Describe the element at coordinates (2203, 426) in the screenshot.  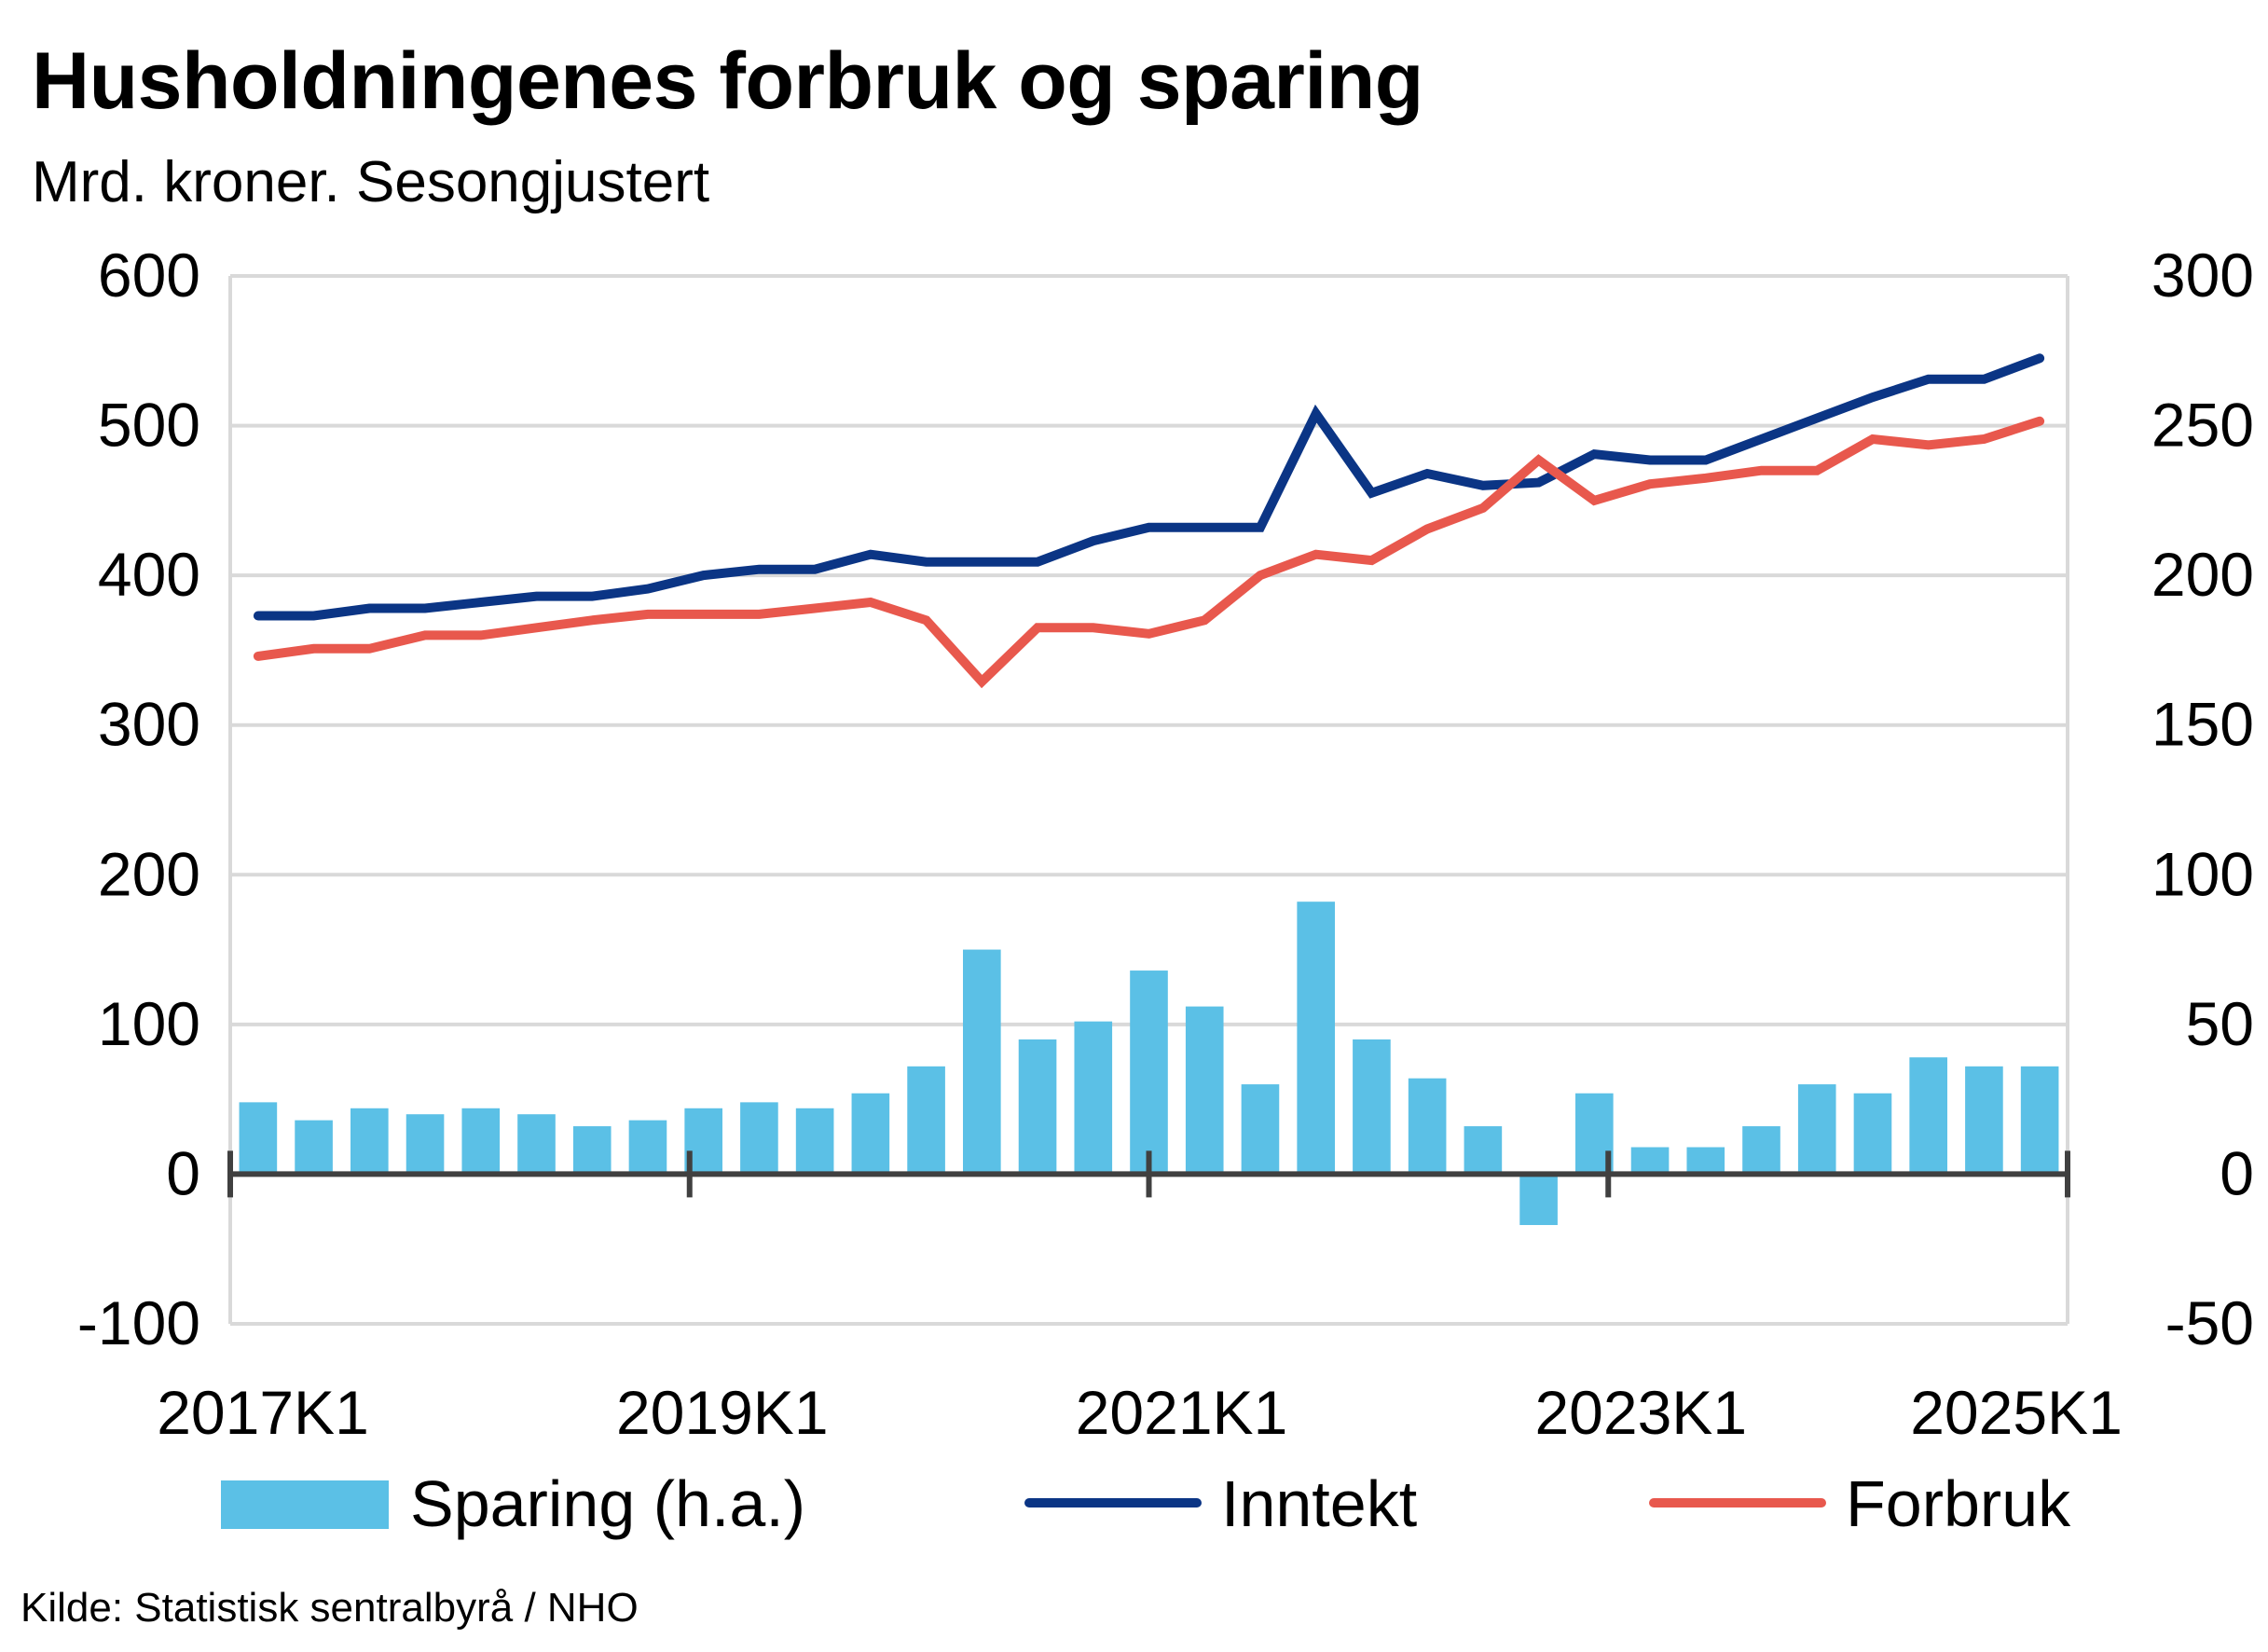
I see `right-tick-label: 250` at that location.